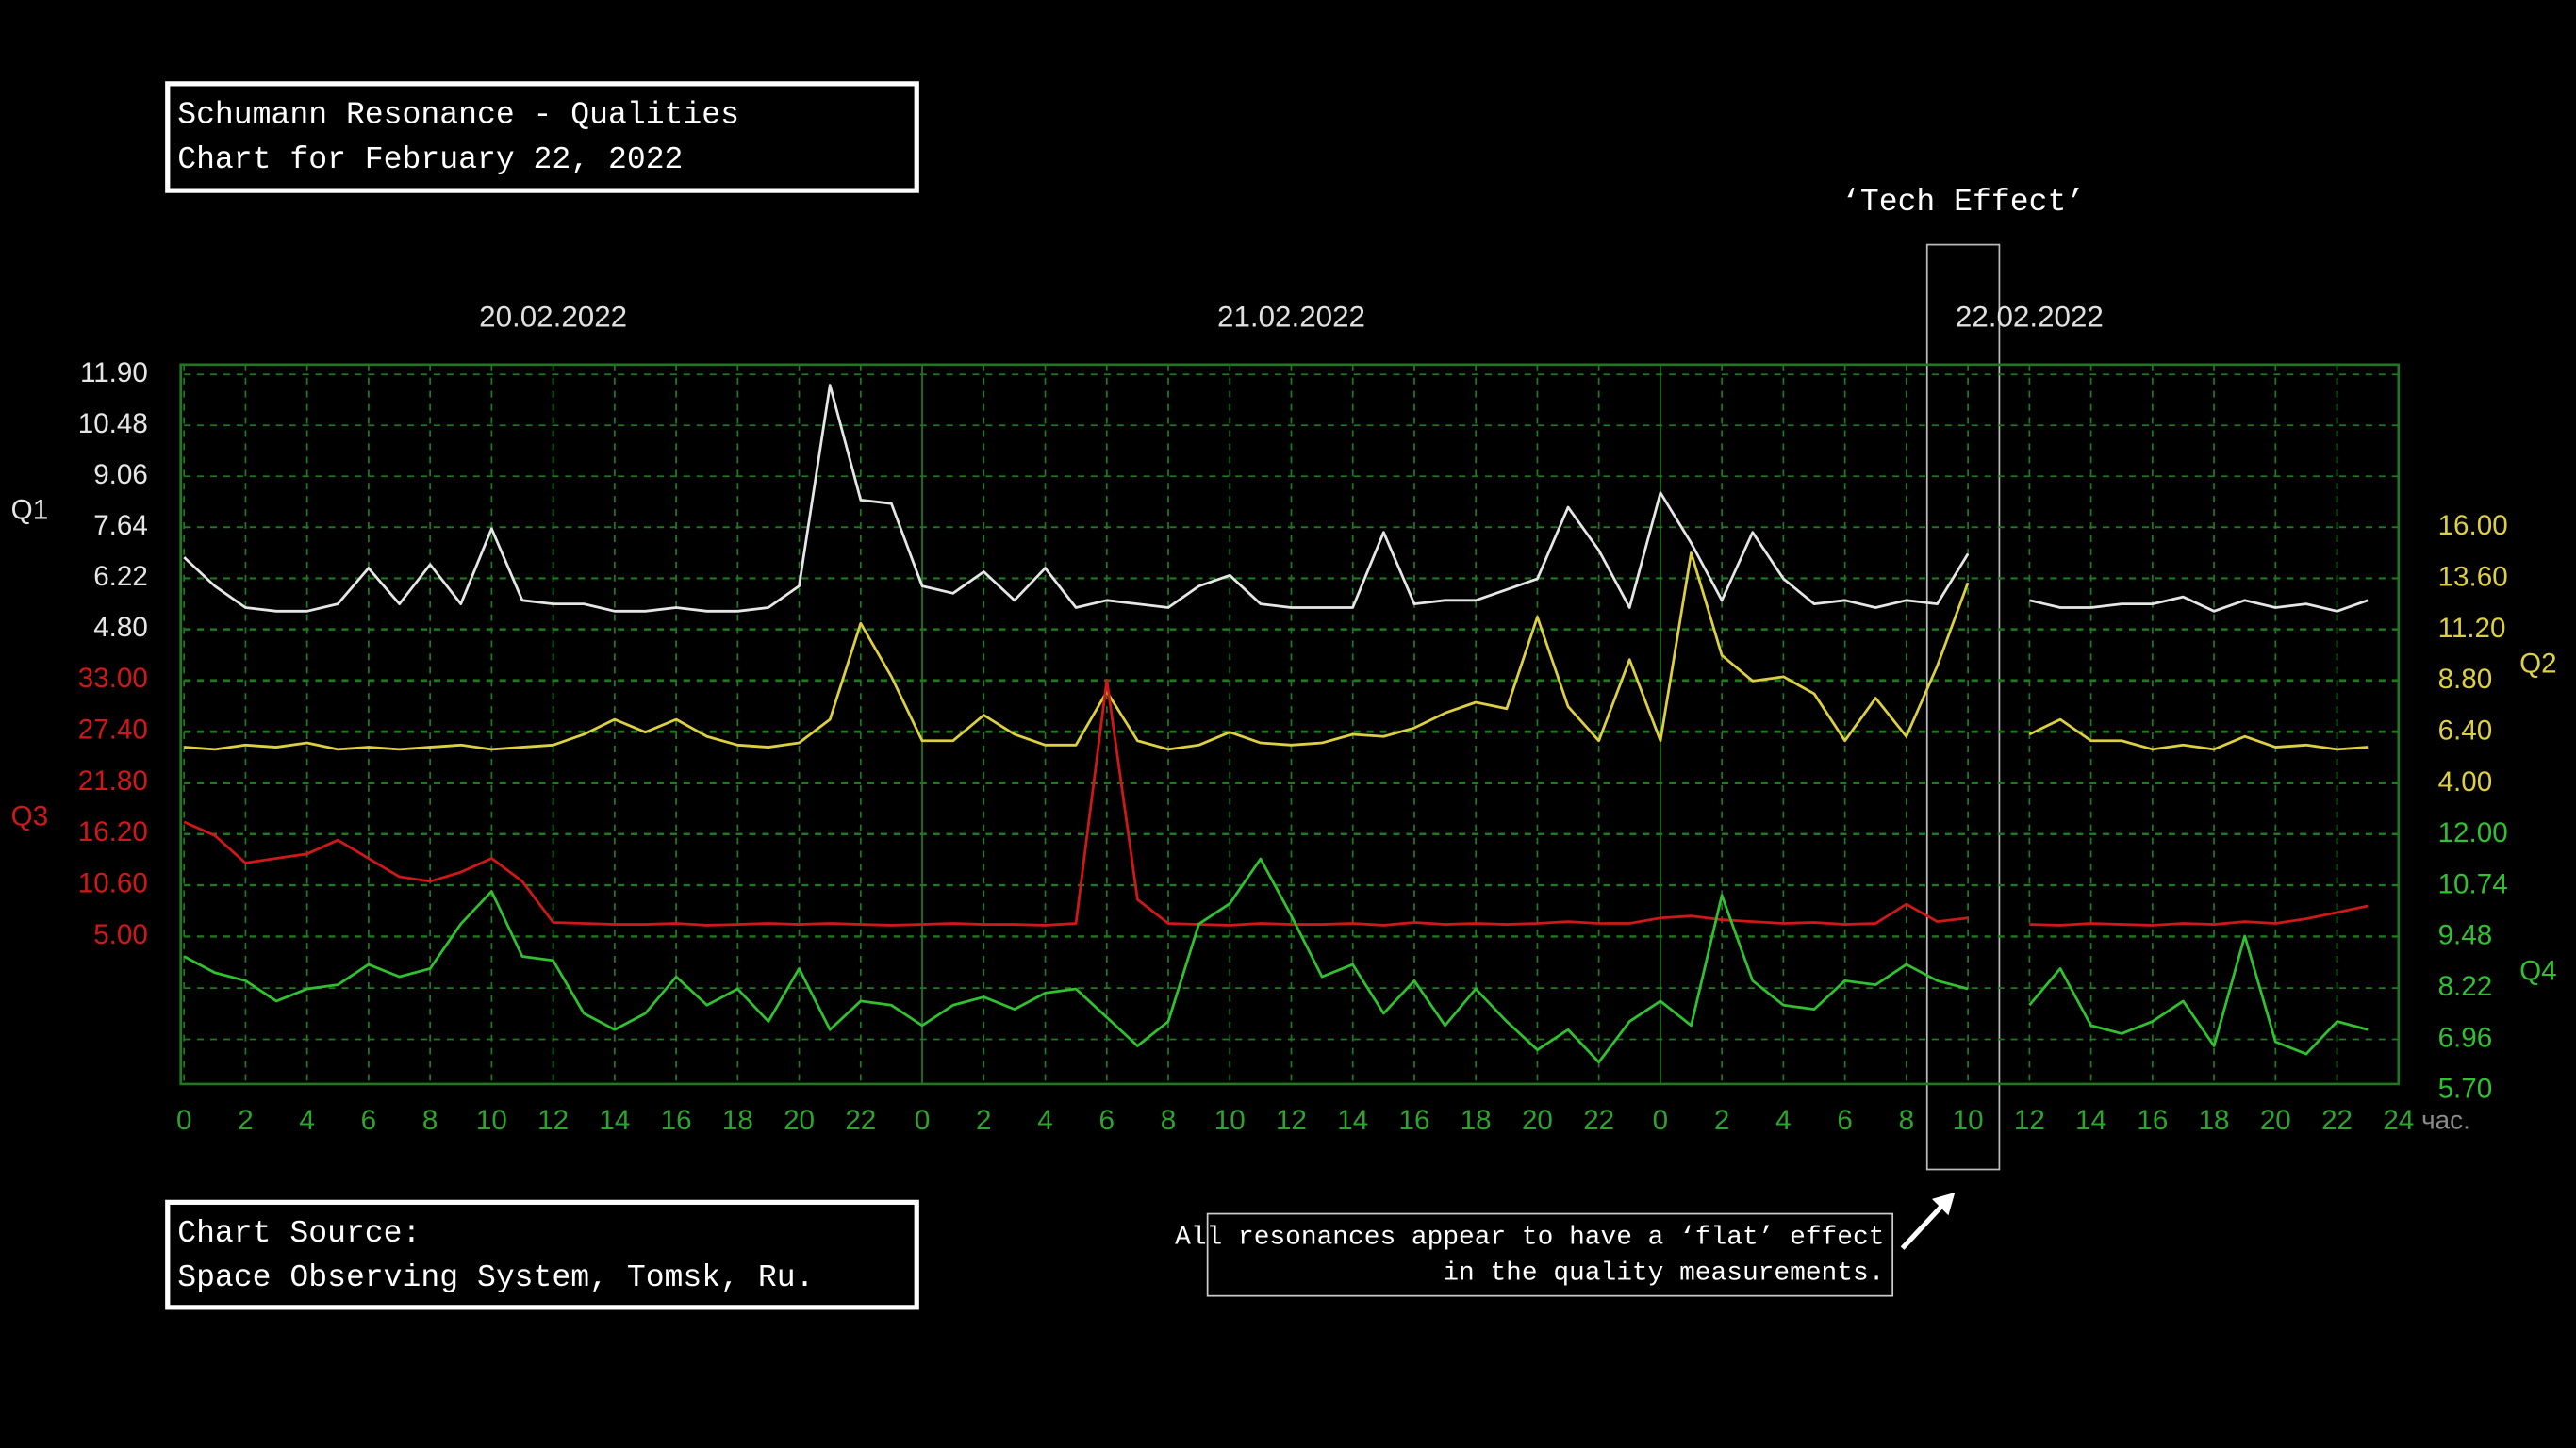 This screenshot has width=2576, height=1448. What do you see at coordinates (2465, 1037) in the screenshot?
I see `y-tick-label: 6.96` at bounding box center [2465, 1037].